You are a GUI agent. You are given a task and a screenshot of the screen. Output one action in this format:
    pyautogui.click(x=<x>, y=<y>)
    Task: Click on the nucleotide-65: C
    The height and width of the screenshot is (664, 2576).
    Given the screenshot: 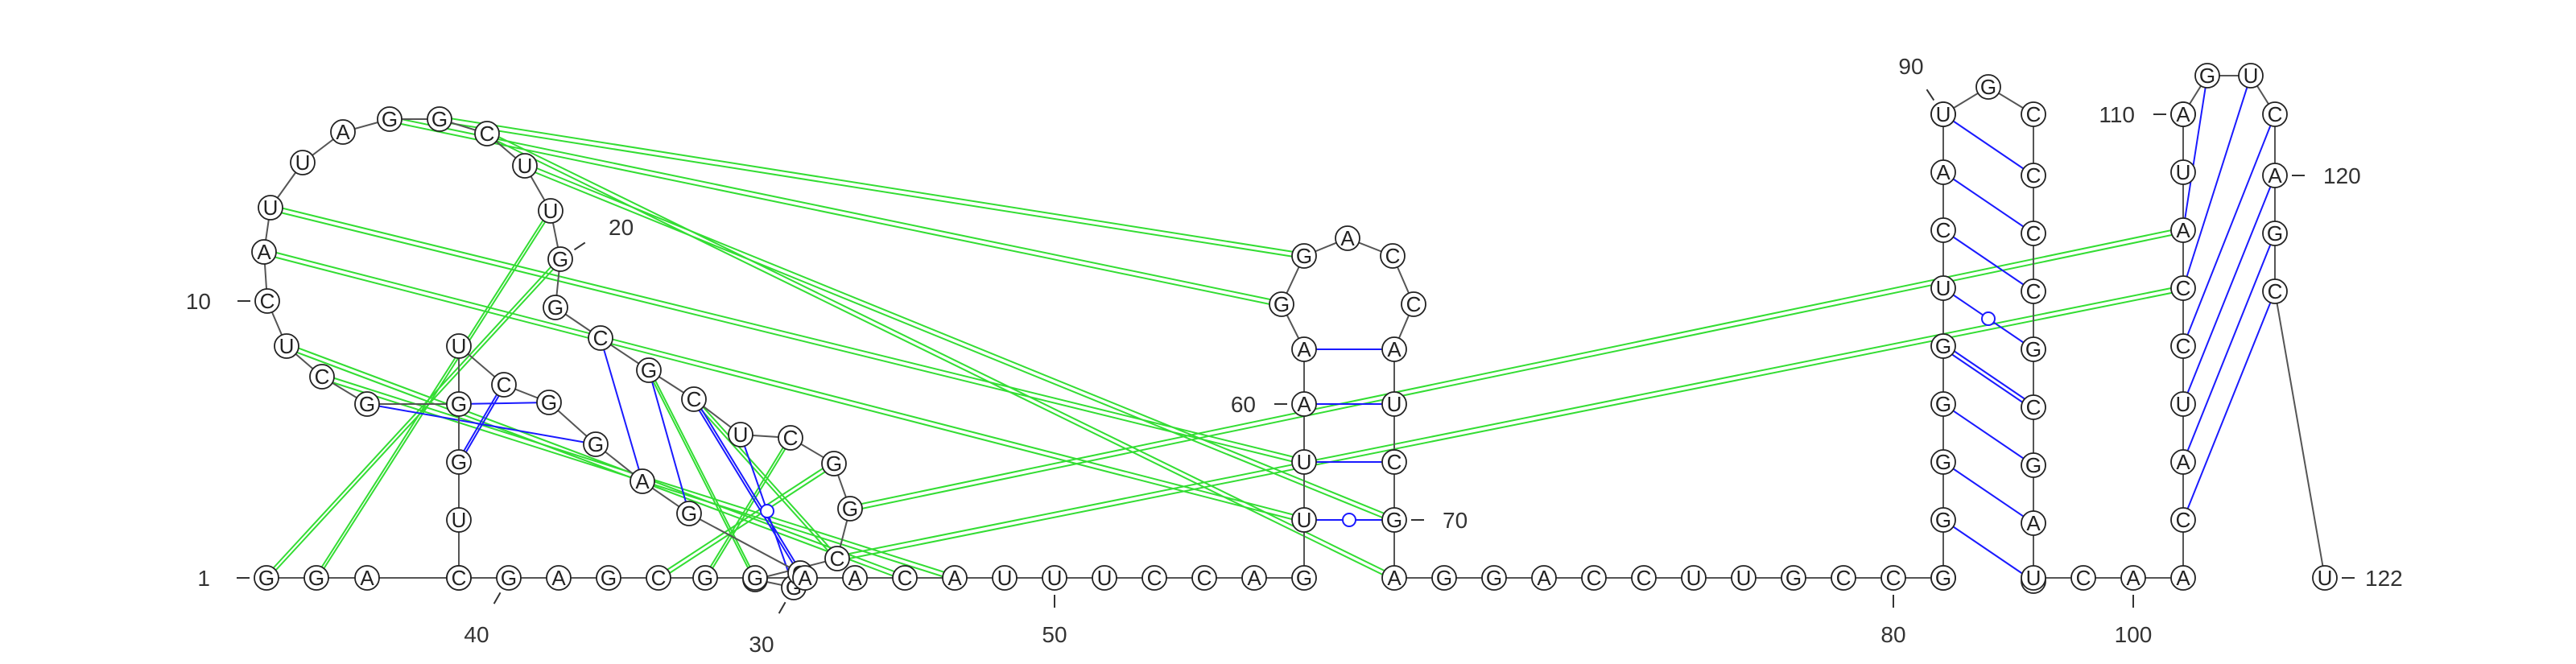 What is the action you would take?
    pyautogui.click(x=1393, y=256)
    